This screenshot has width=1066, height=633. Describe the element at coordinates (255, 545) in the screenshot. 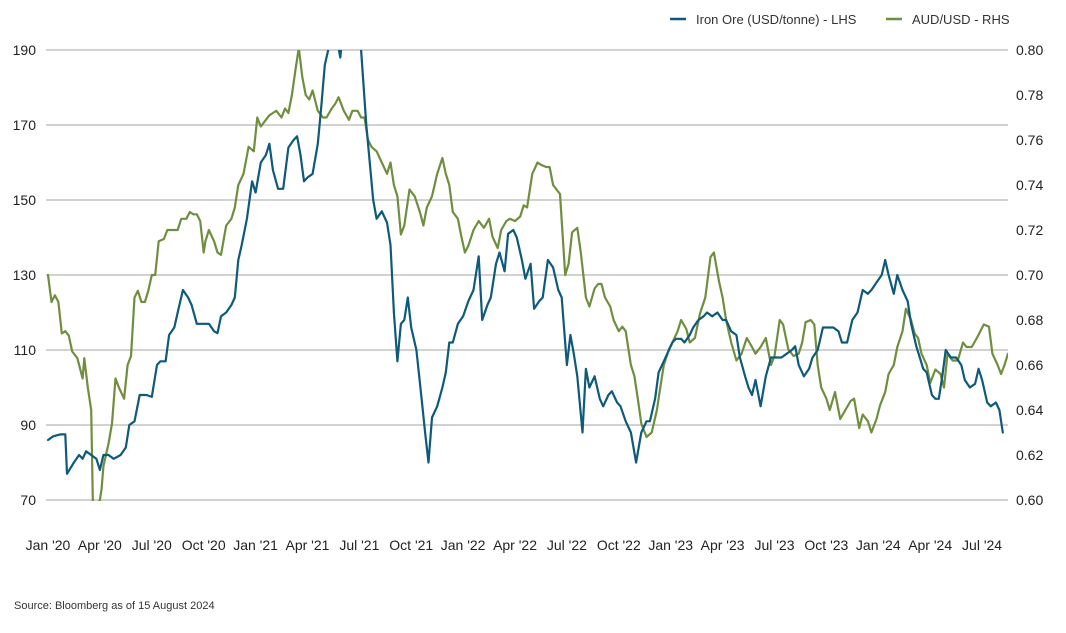

I see `x-tick-label: Jan '21` at that location.